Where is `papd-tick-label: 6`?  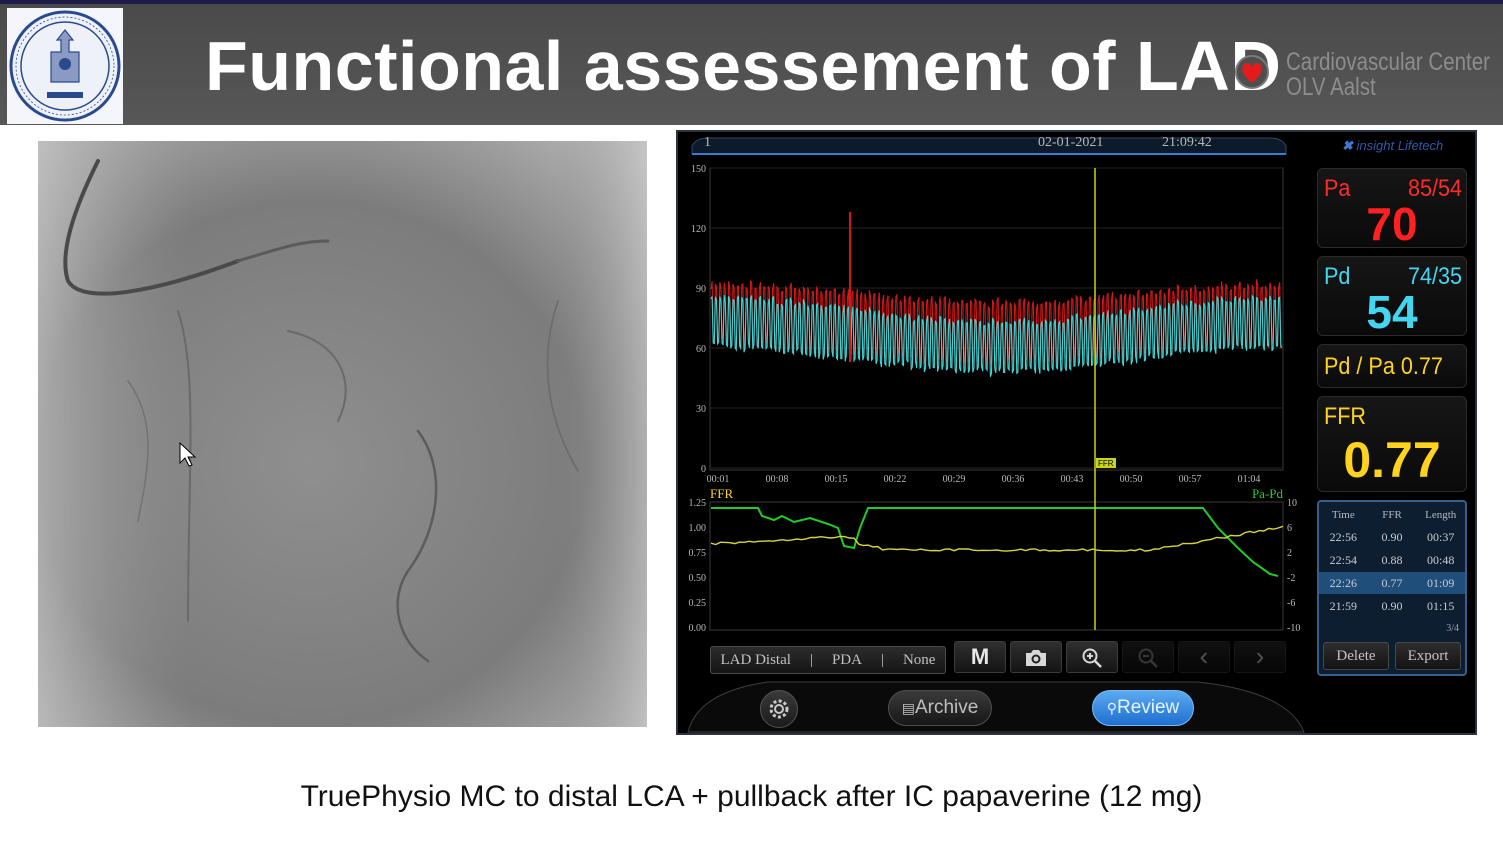
papd-tick-label: 6 is located at coordinates (1289, 528).